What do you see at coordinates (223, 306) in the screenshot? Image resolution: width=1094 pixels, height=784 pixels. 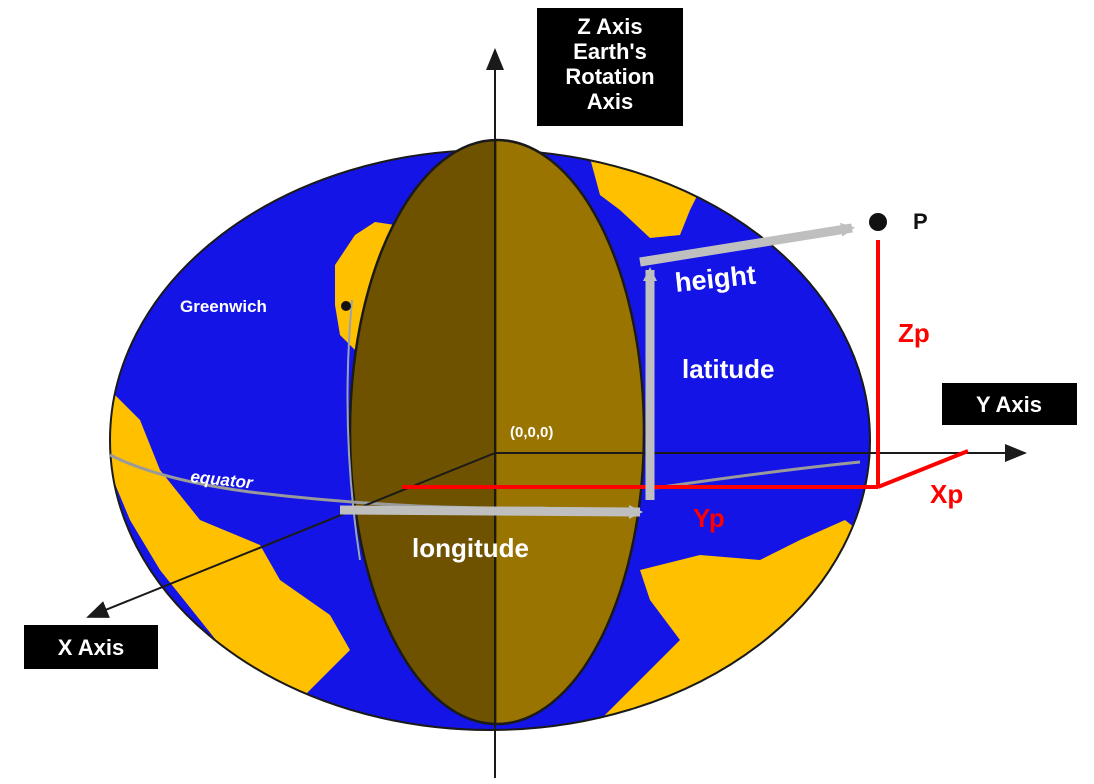 I see `greenwich-label: Greenwich` at bounding box center [223, 306].